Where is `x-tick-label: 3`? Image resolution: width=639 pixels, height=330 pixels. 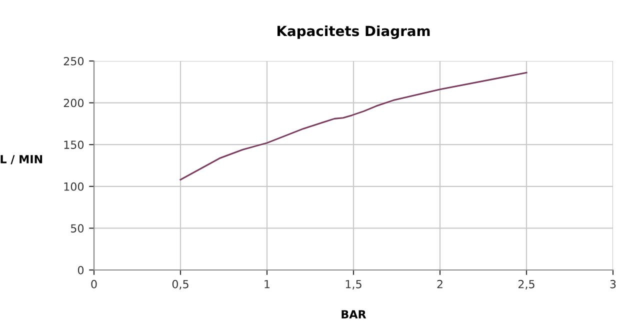
x-tick-label: 3 is located at coordinates (613, 284).